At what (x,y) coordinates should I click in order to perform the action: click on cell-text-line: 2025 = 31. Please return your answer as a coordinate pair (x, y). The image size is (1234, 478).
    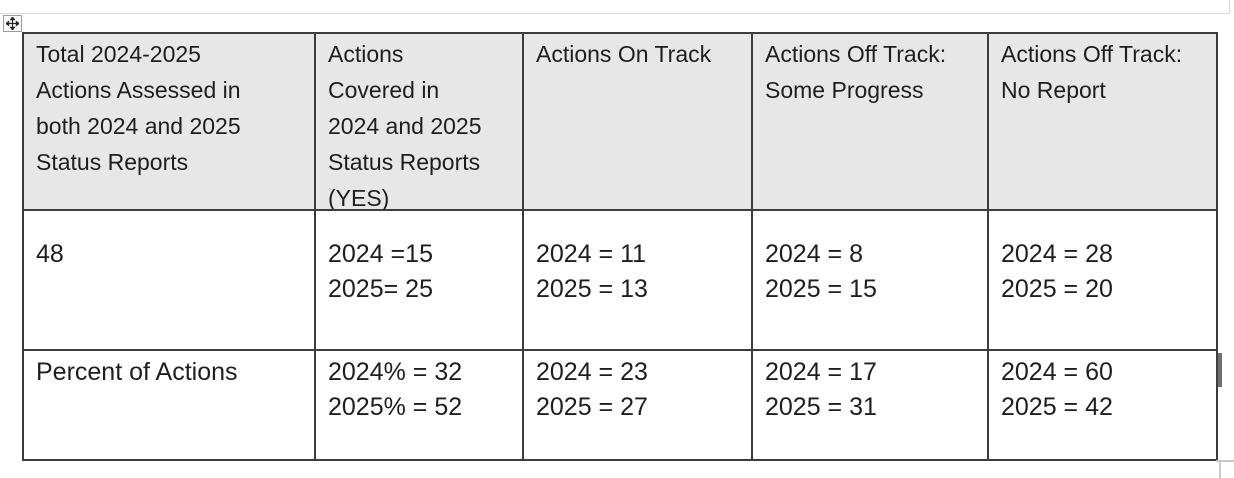
    Looking at the image, I should click on (821, 407).